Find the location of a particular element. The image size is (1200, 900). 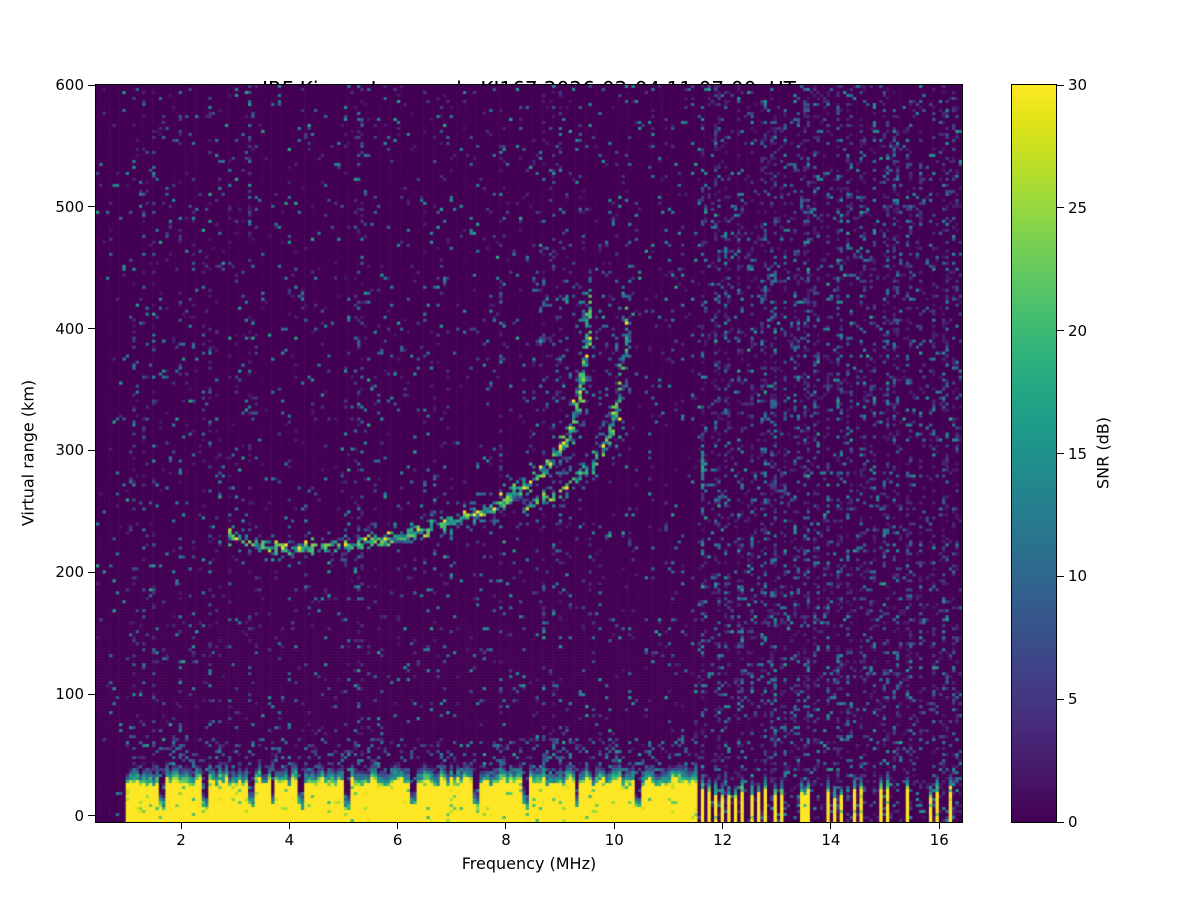

x-tick-label: 2 is located at coordinates (181, 840).